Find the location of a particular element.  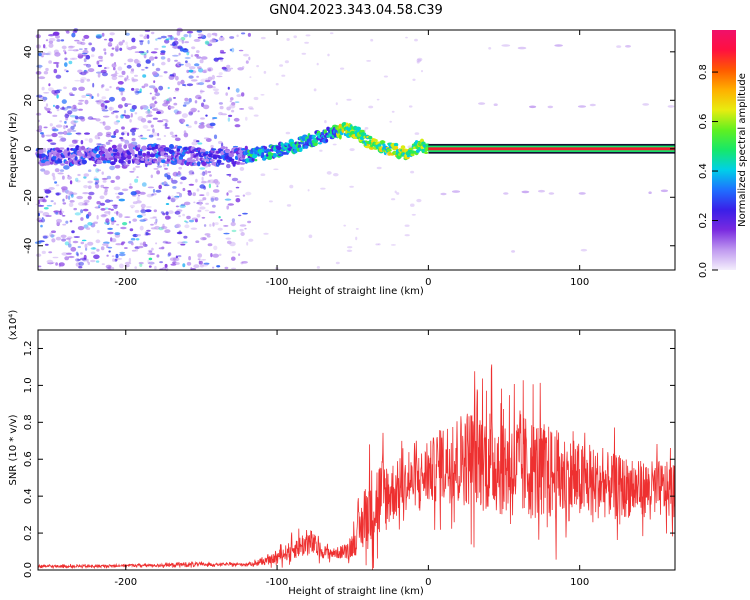

spectrogram-x-tick-label: 100 is located at coordinates (579, 282).